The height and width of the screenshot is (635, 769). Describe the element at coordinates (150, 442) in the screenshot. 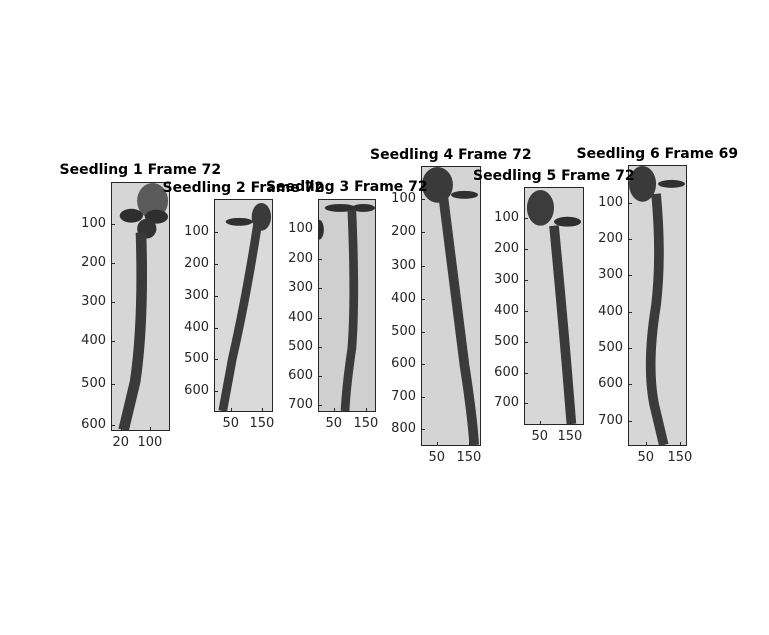

I see `x-tick-label: 100` at that location.